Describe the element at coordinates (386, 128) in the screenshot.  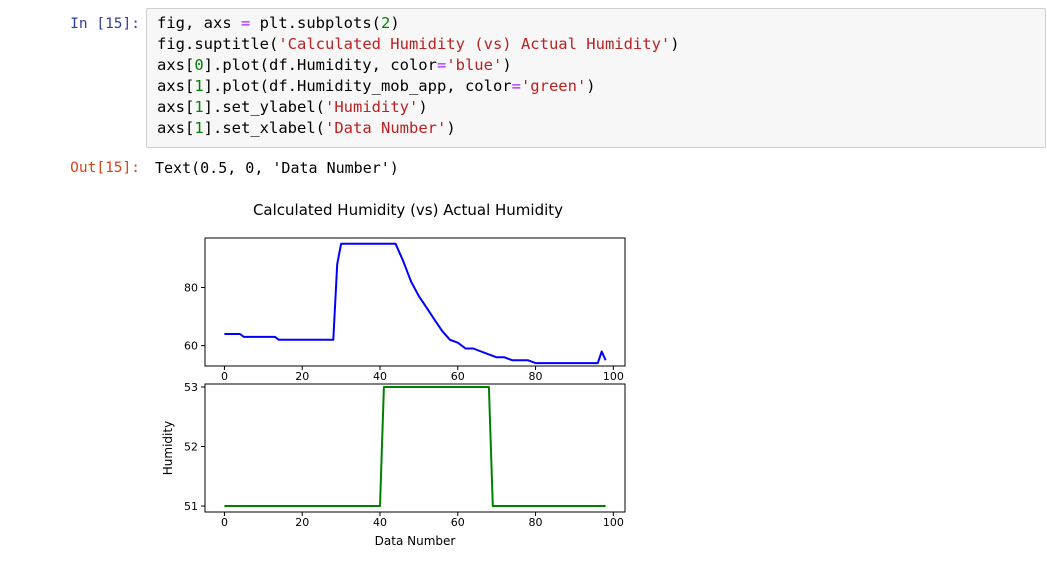
I see `code-string: 'Data Number'` at that location.